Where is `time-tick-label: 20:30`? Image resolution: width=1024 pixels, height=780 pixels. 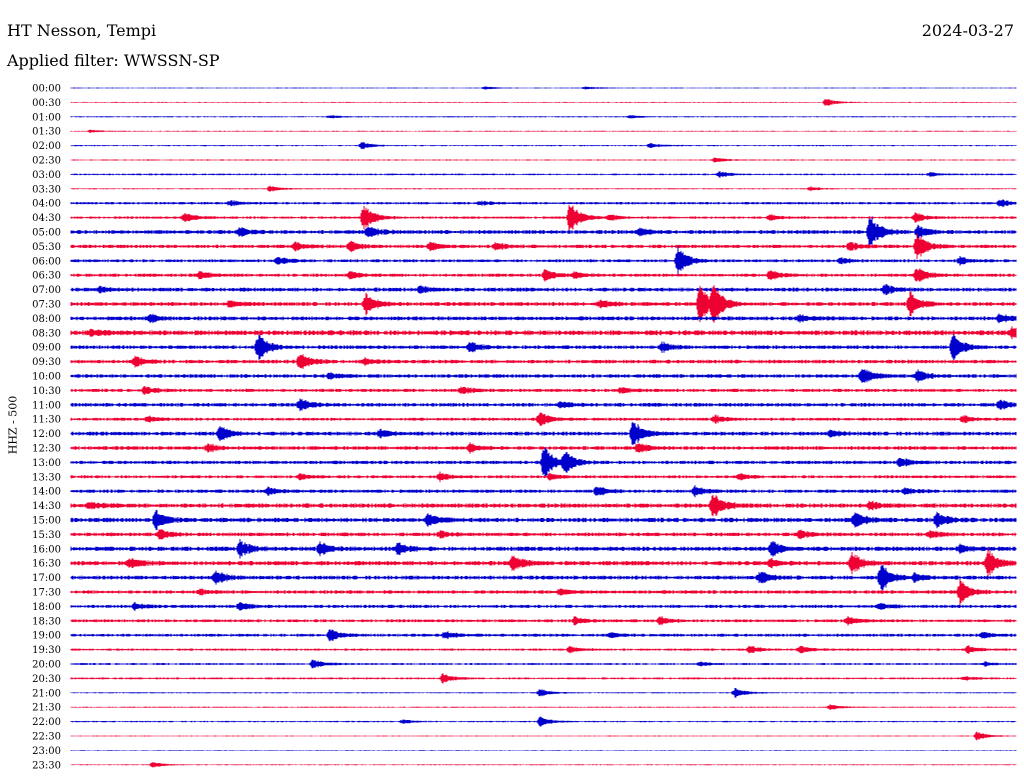
time-tick-label: 20:30 is located at coordinates (46, 679).